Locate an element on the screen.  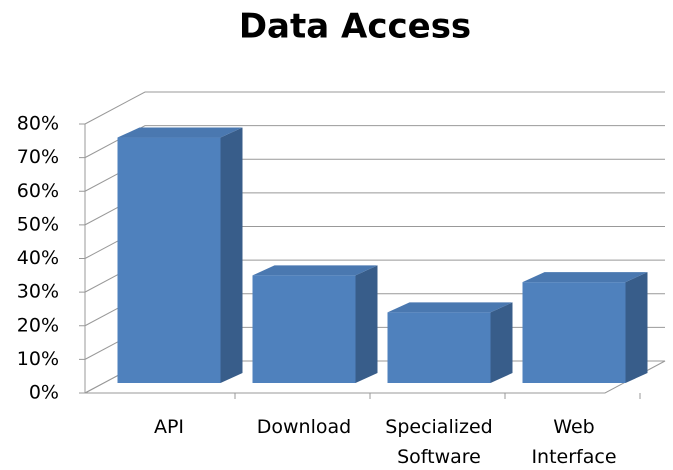
y-tick-label: 30% is located at coordinates (38, 292).